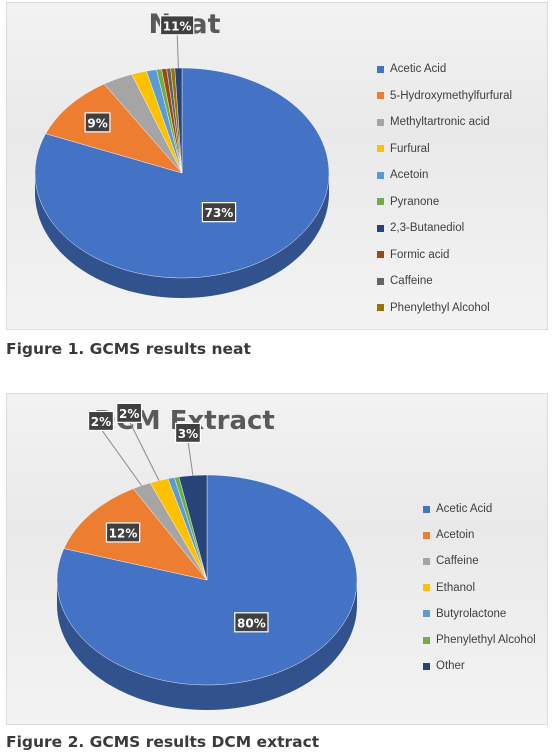 The height and width of the screenshot is (756, 553). What do you see at coordinates (444, 149) in the screenshot?
I see `legend-item-furfural: Furfural` at bounding box center [444, 149].